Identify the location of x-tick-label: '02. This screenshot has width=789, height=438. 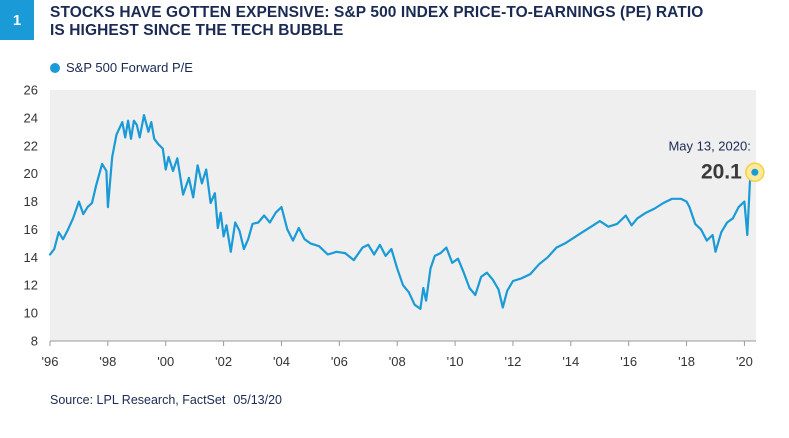
(223, 361).